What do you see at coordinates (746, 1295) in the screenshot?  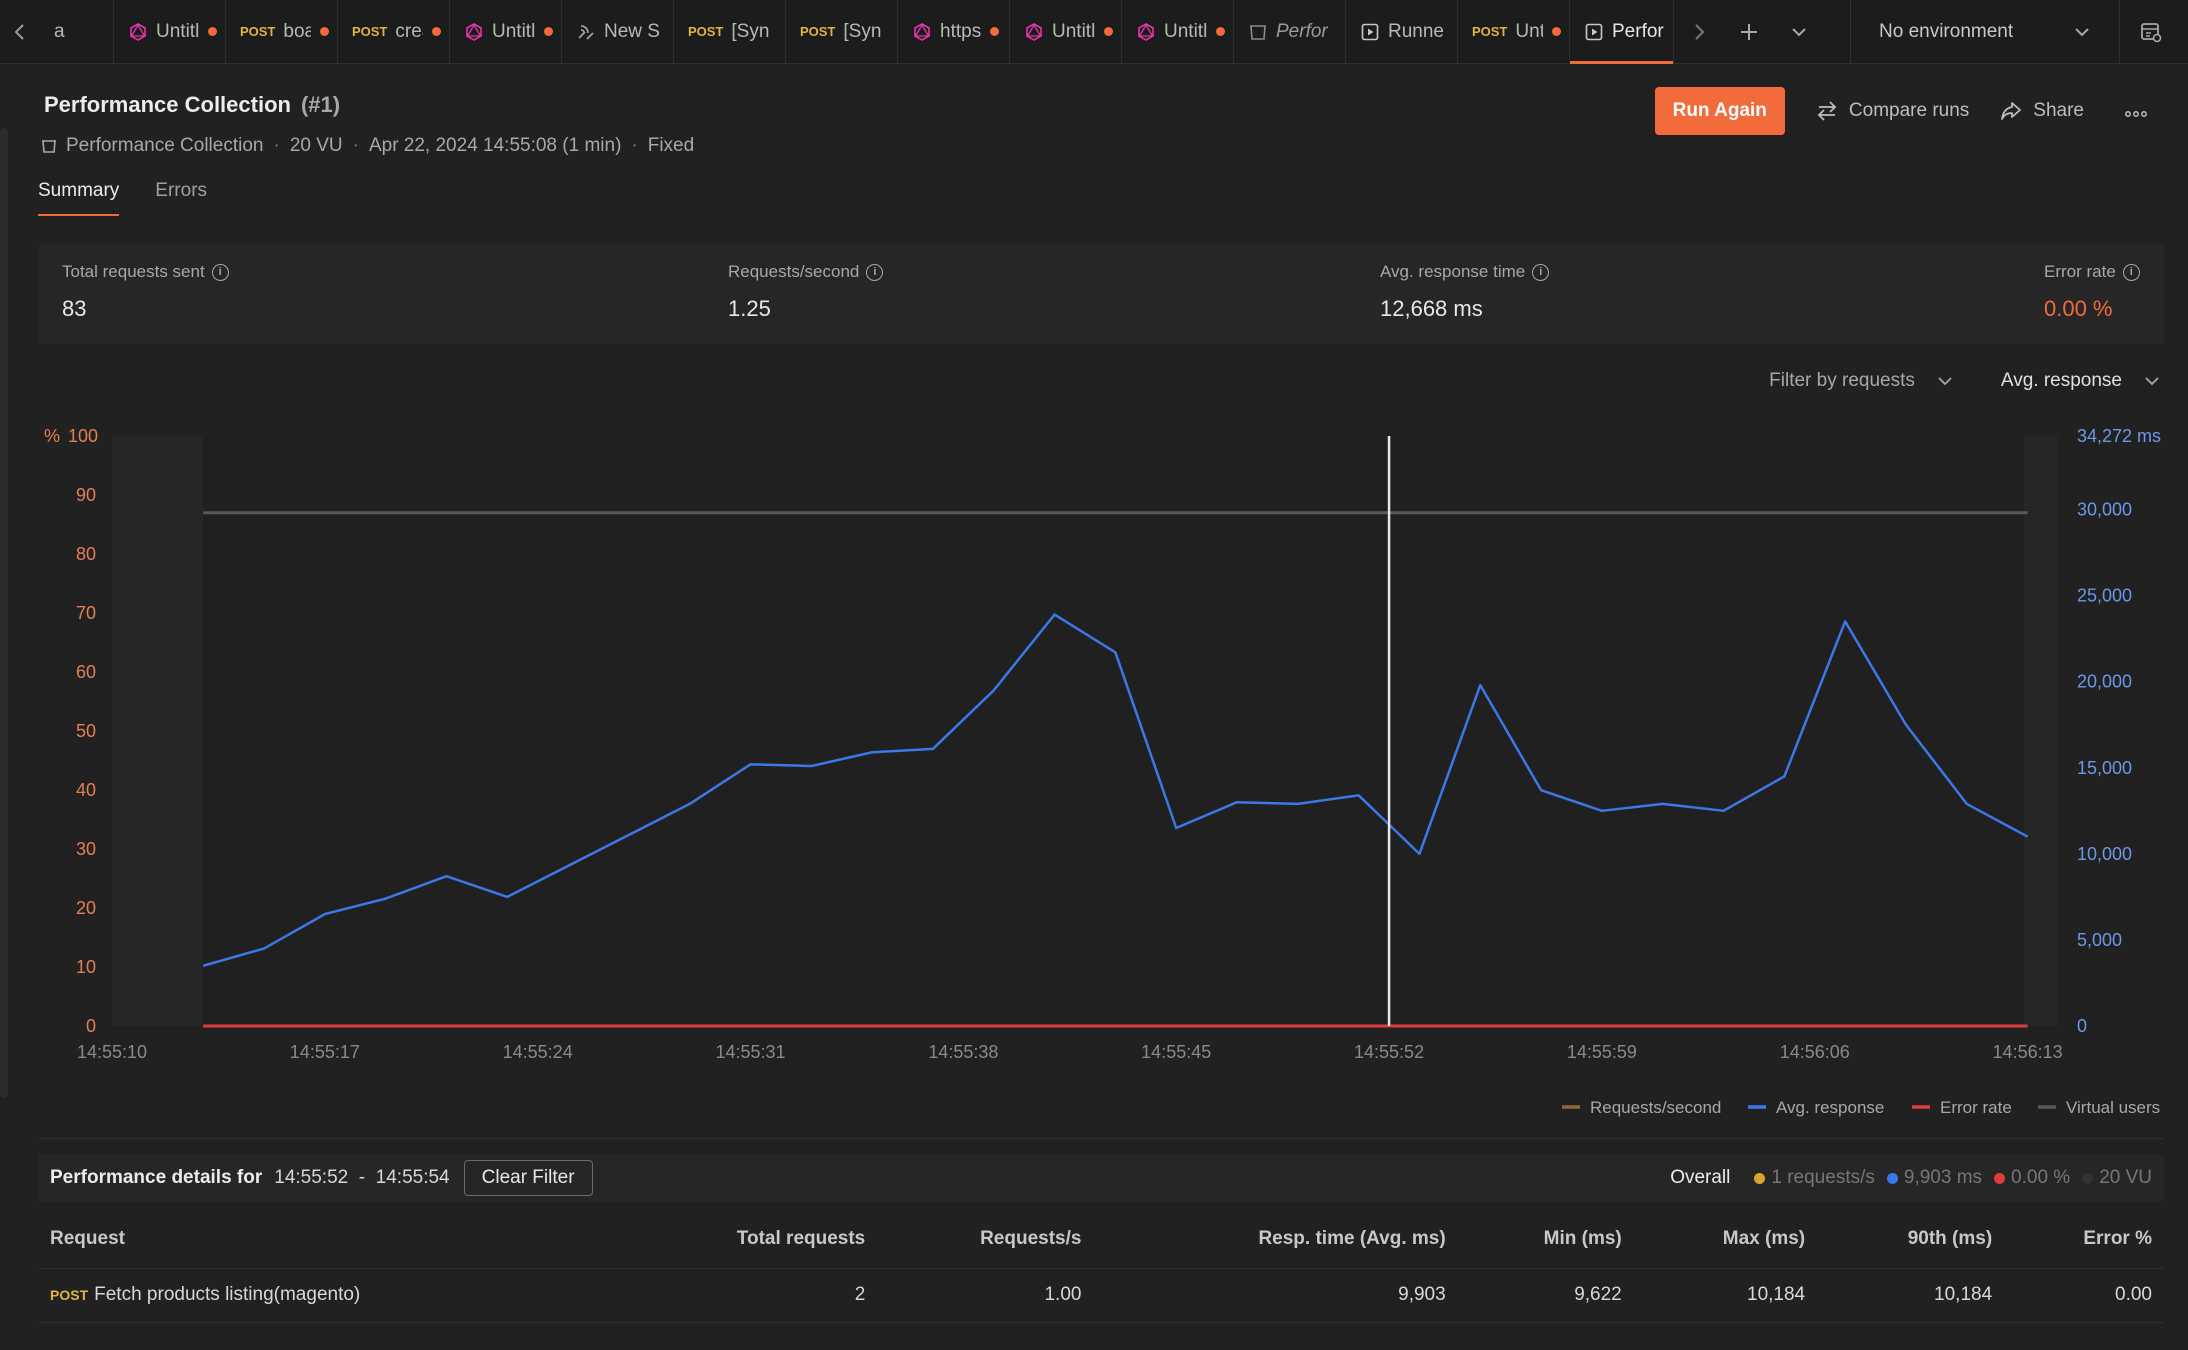 I see `total-requests-cell: 2` at bounding box center [746, 1295].